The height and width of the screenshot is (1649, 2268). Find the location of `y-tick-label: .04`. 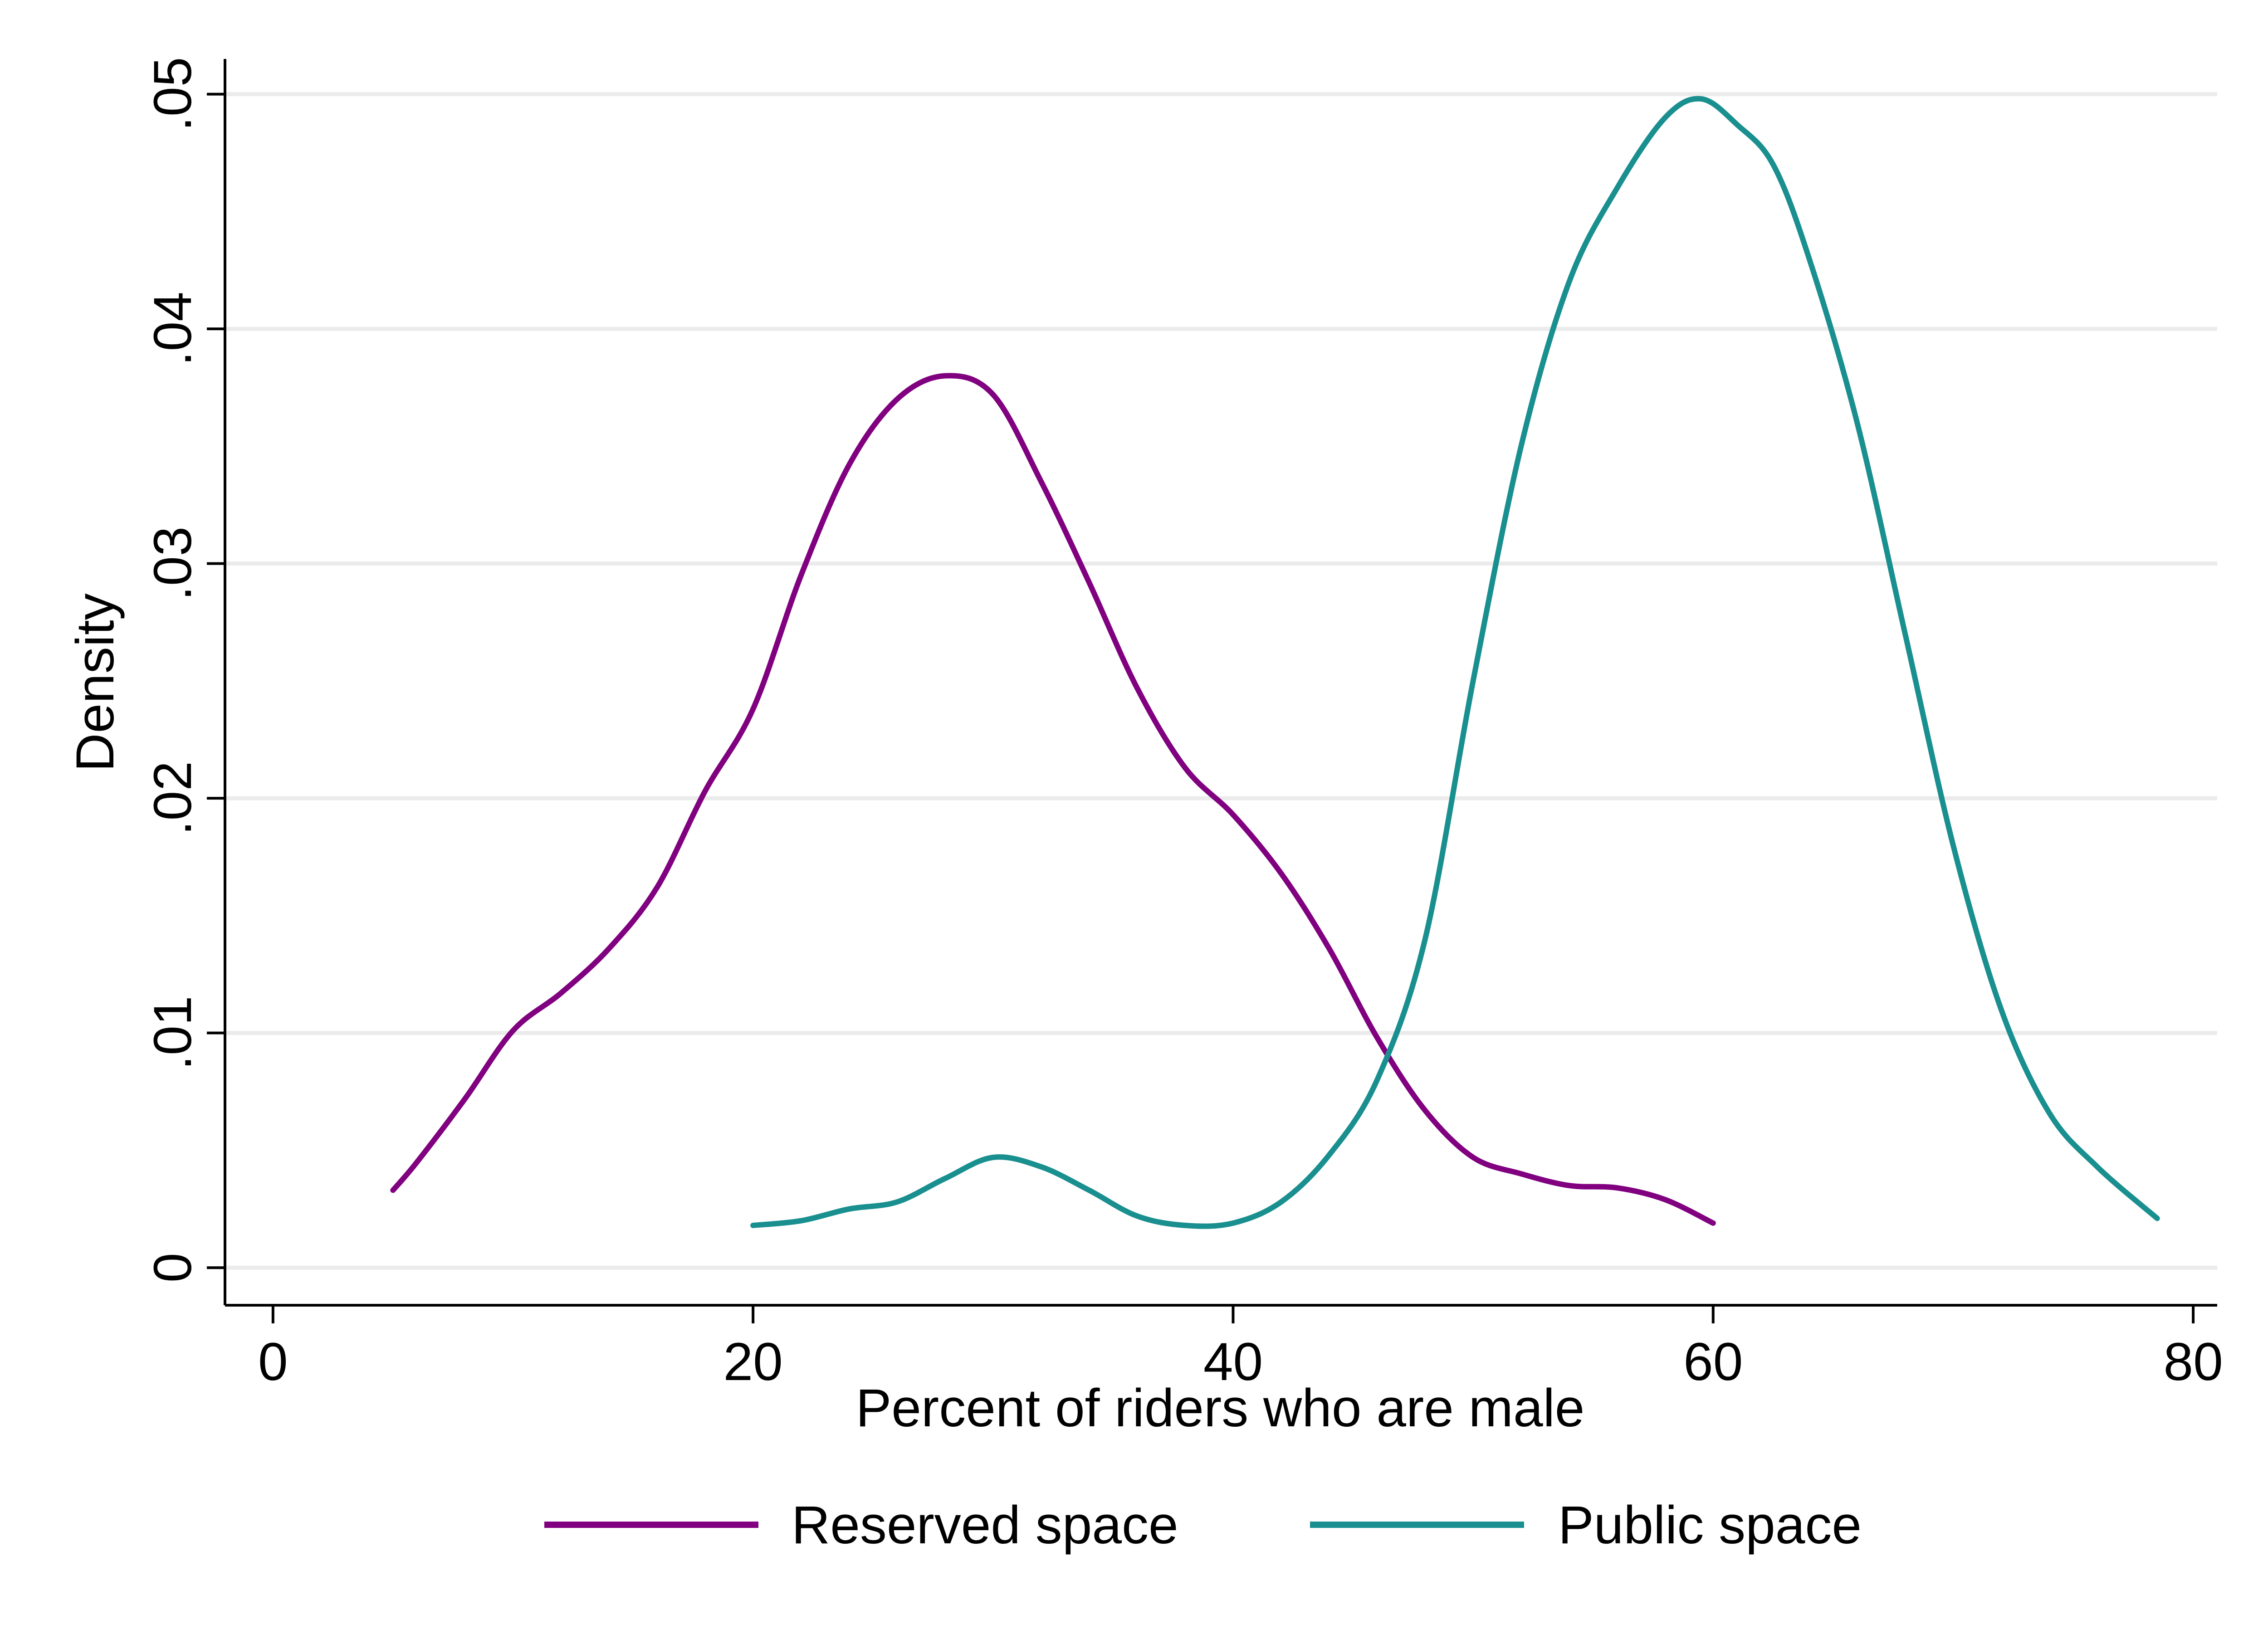

y-tick-label: .04 is located at coordinates (173, 329).